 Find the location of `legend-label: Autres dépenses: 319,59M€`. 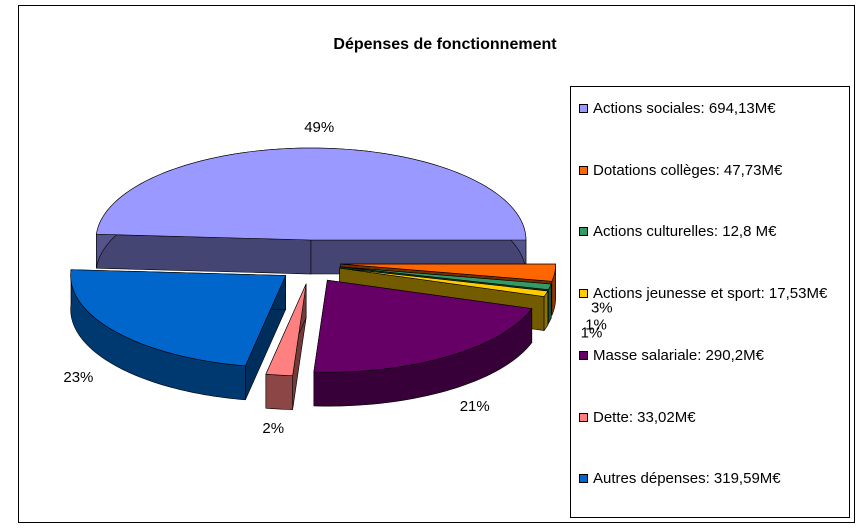

legend-label: Autres dépenses: 319,59M€ is located at coordinates (687, 479).